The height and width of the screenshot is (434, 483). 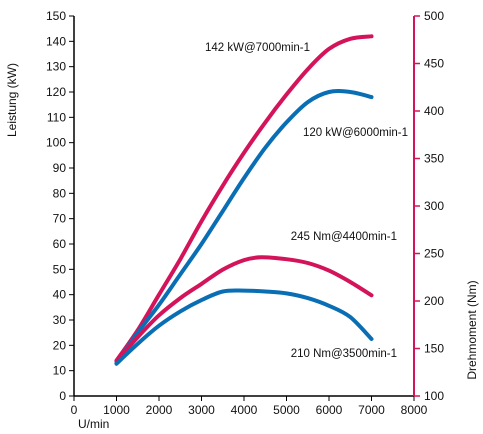 I want to click on y-right-tick-label: 200, so click(x=434, y=301).